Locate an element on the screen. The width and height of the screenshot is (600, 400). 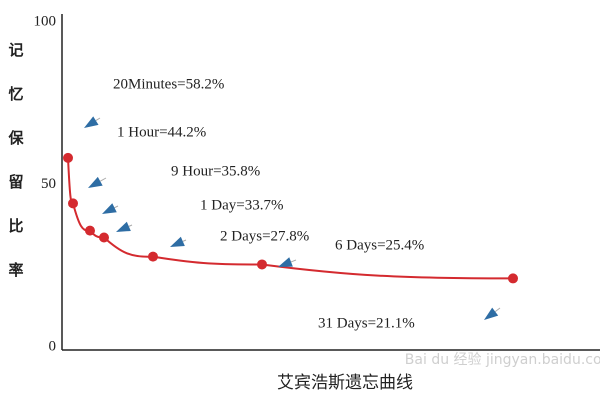
x-axis-title: 艾宾浩斯遗忘曲线 is located at coordinates (345, 383).